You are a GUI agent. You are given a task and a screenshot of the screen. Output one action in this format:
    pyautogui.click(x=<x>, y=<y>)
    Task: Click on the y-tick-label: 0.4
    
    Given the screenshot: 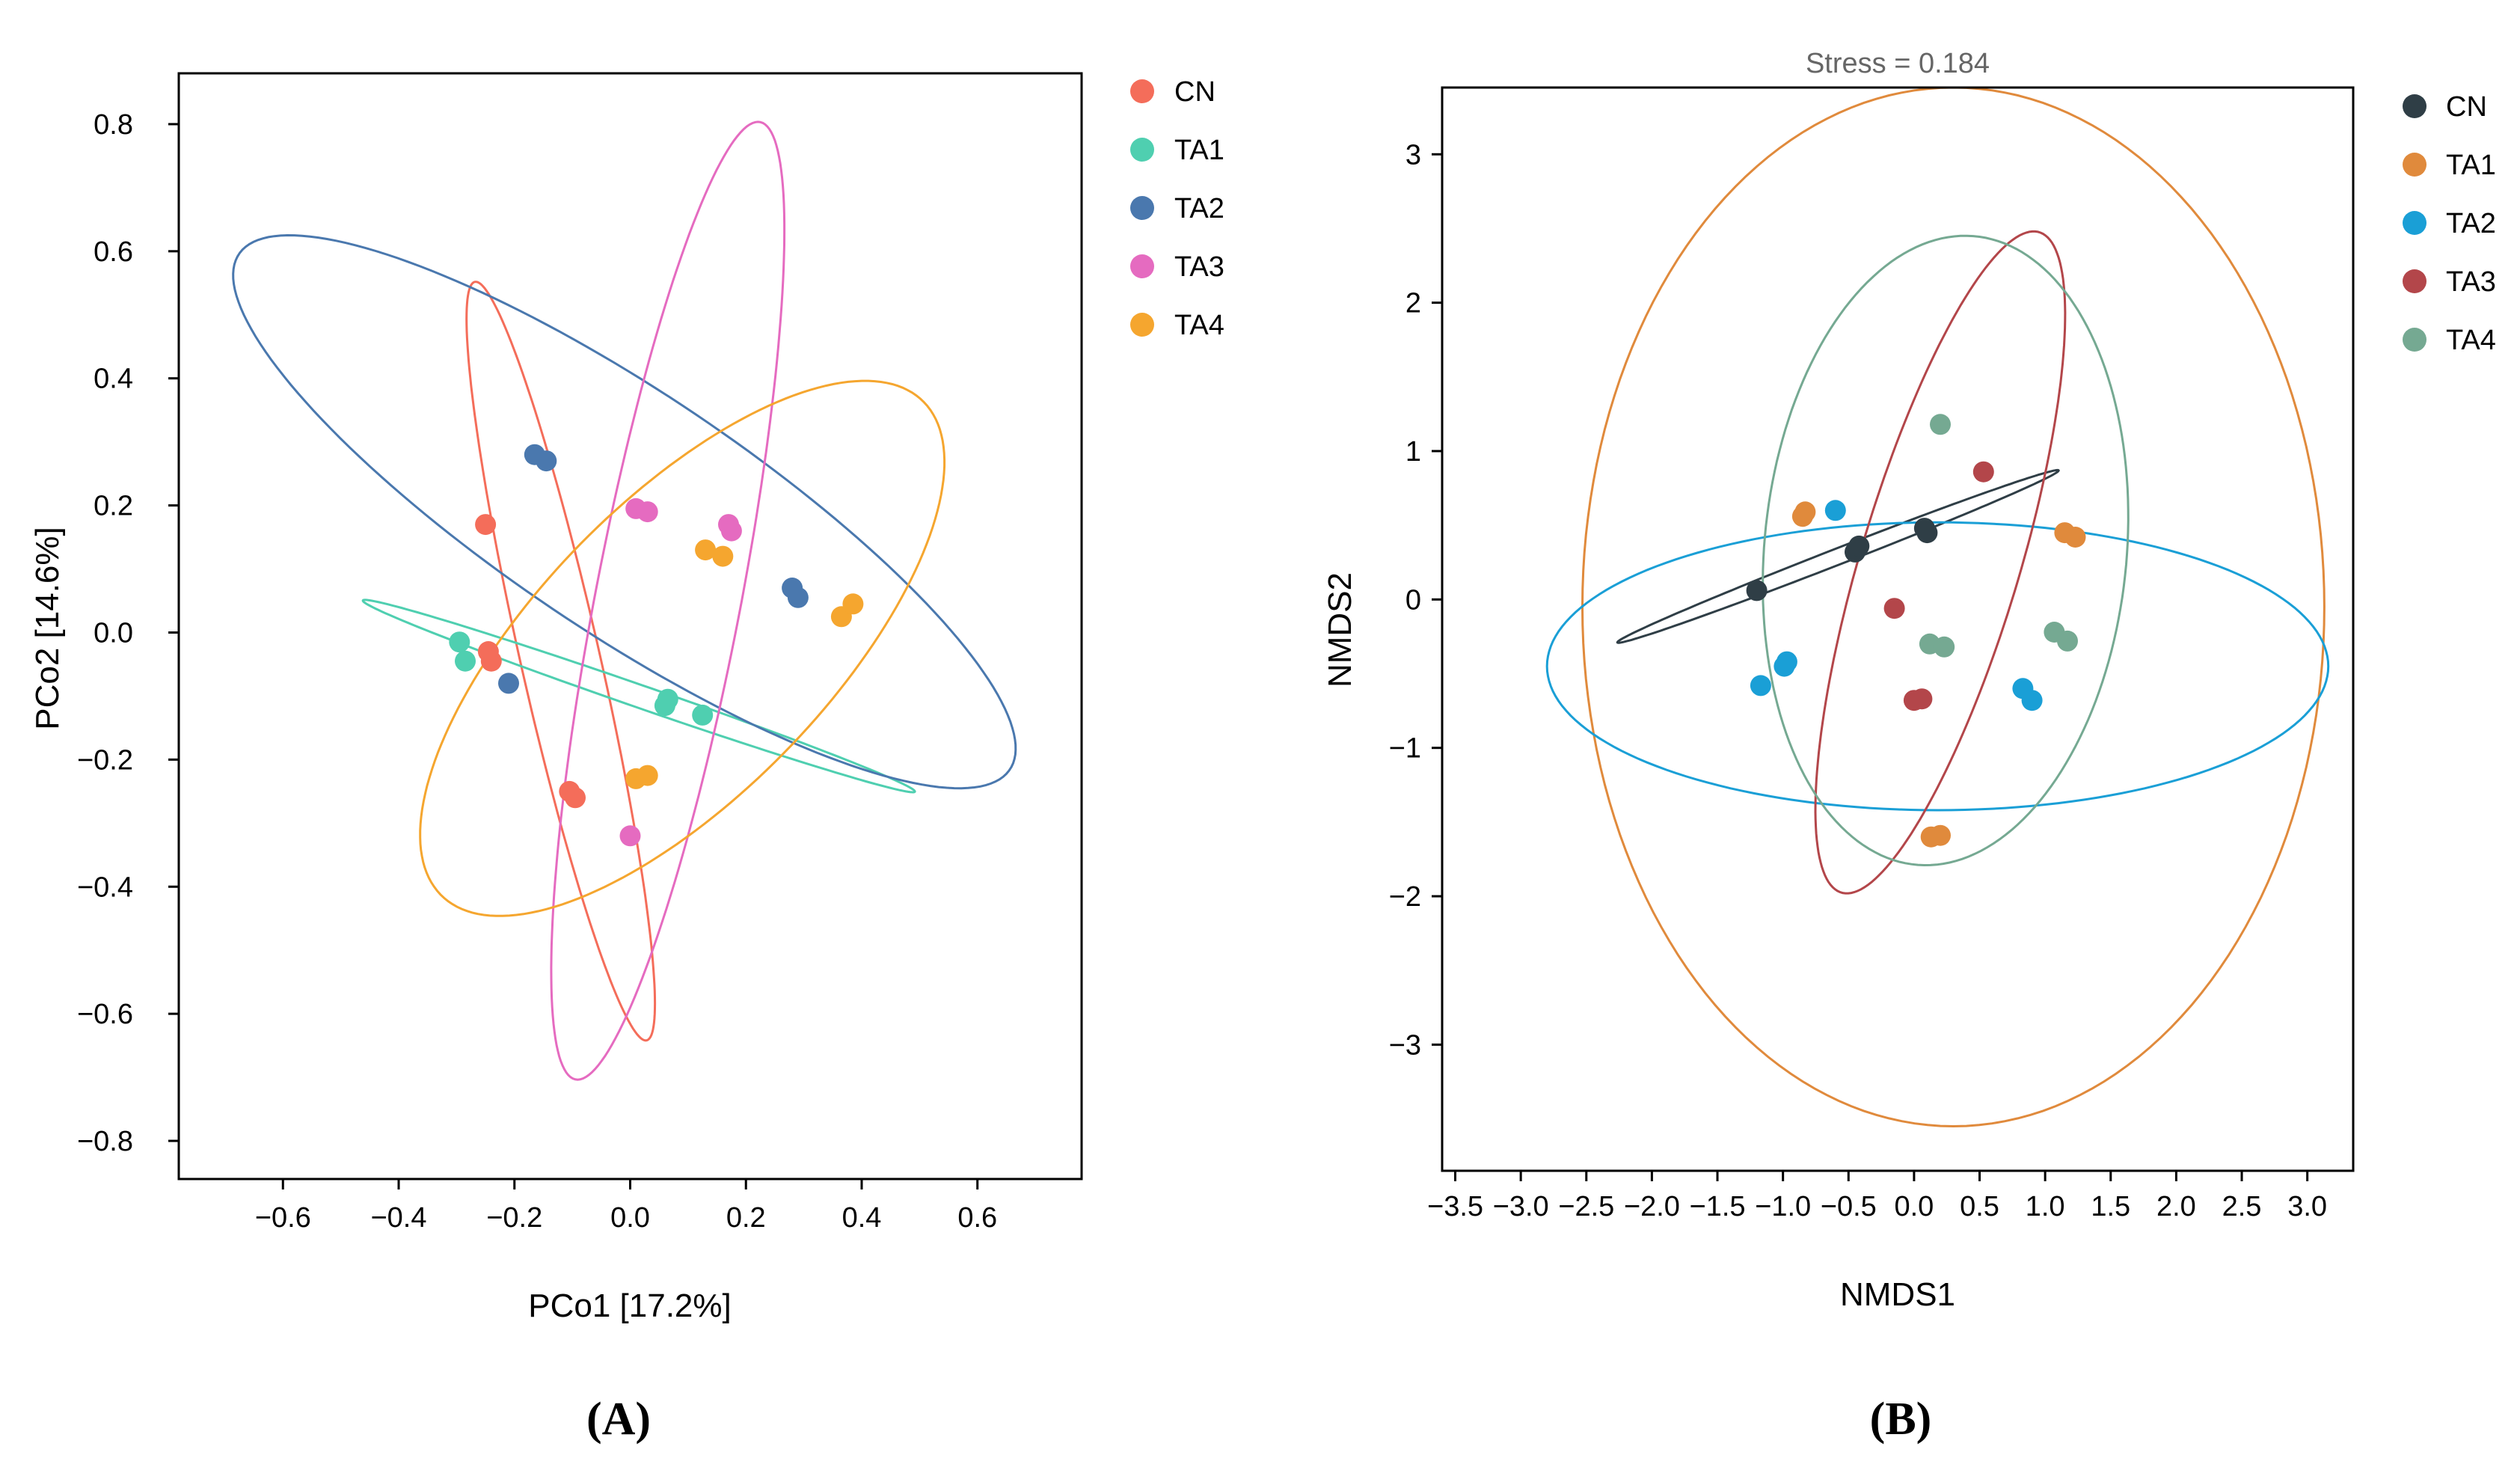 What is the action you would take?
    pyautogui.click(x=113, y=379)
    